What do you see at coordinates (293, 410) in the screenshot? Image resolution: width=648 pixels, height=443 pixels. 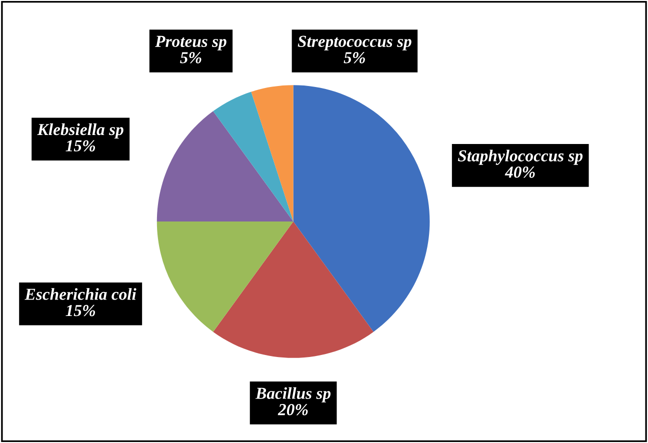 I see `data-label: 20%` at bounding box center [293, 410].